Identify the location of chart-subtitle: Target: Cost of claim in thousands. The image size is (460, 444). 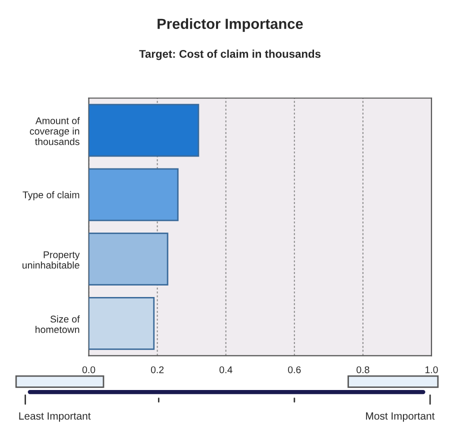
(230, 55).